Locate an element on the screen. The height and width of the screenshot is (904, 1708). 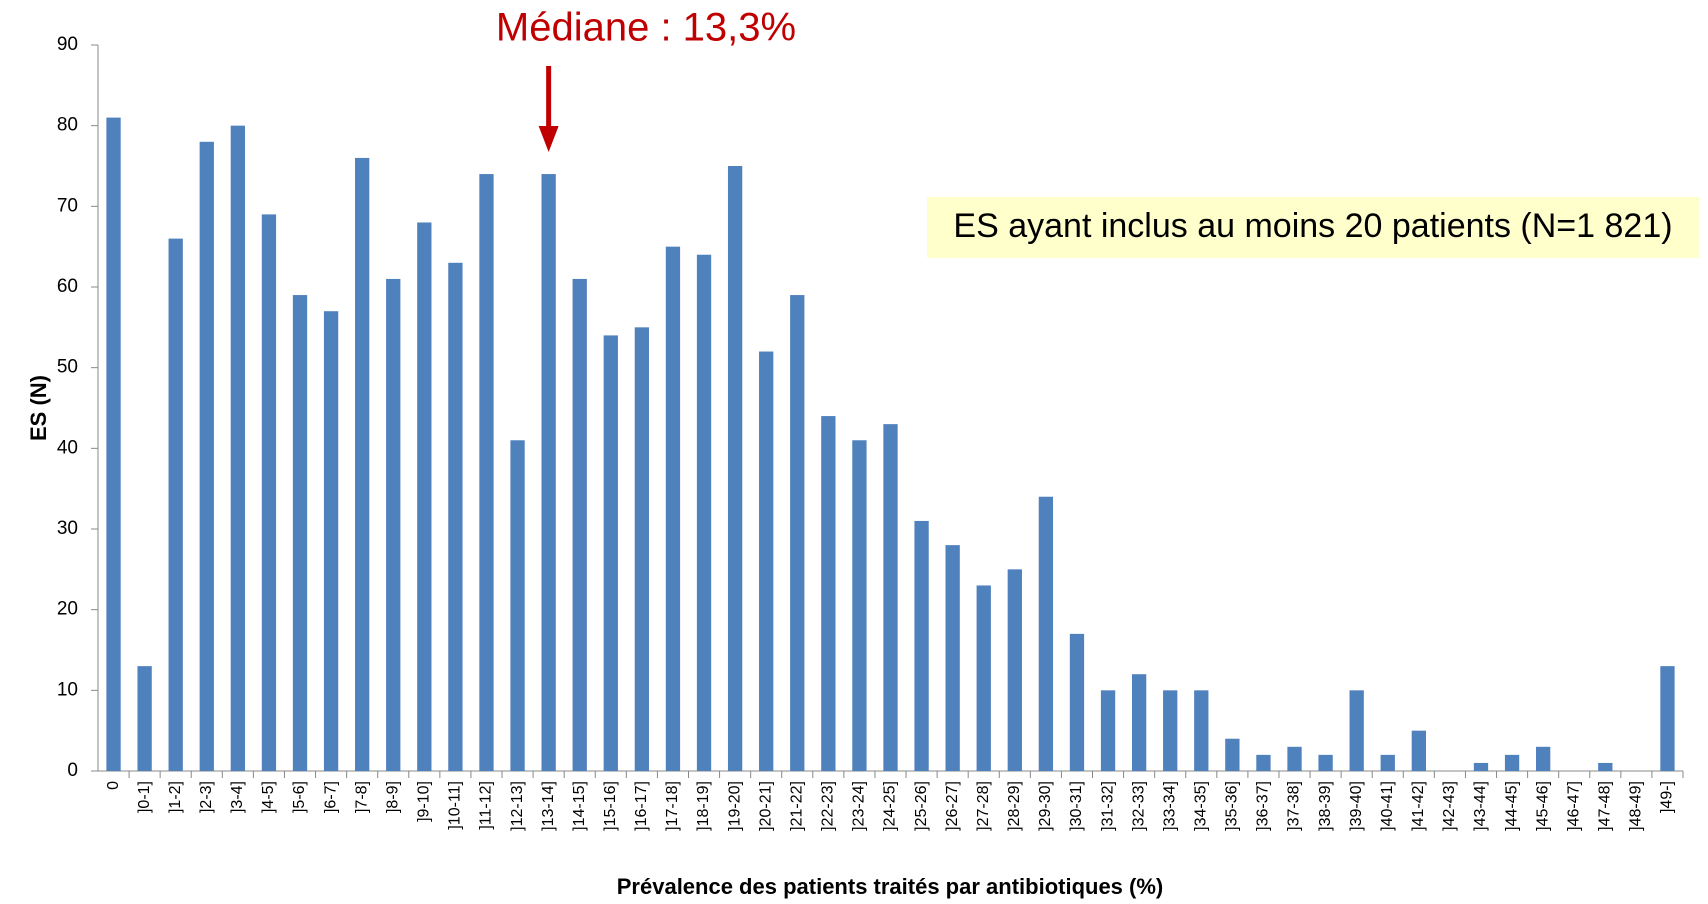
x-tick-label: ]47-48] is located at coordinates (1605, 806).